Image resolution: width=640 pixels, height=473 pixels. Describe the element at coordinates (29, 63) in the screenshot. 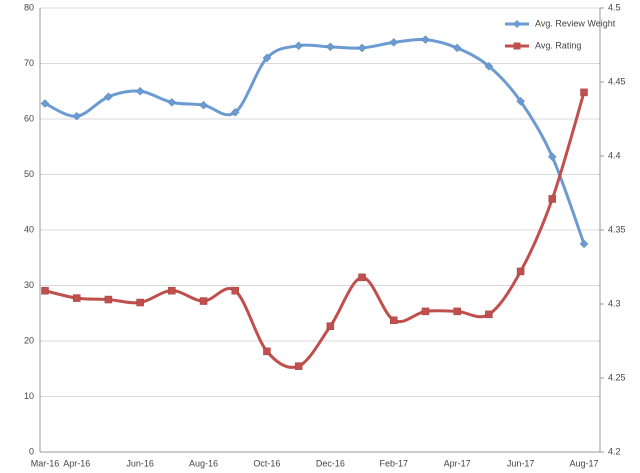

I see `y-tick-label: 70` at that location.